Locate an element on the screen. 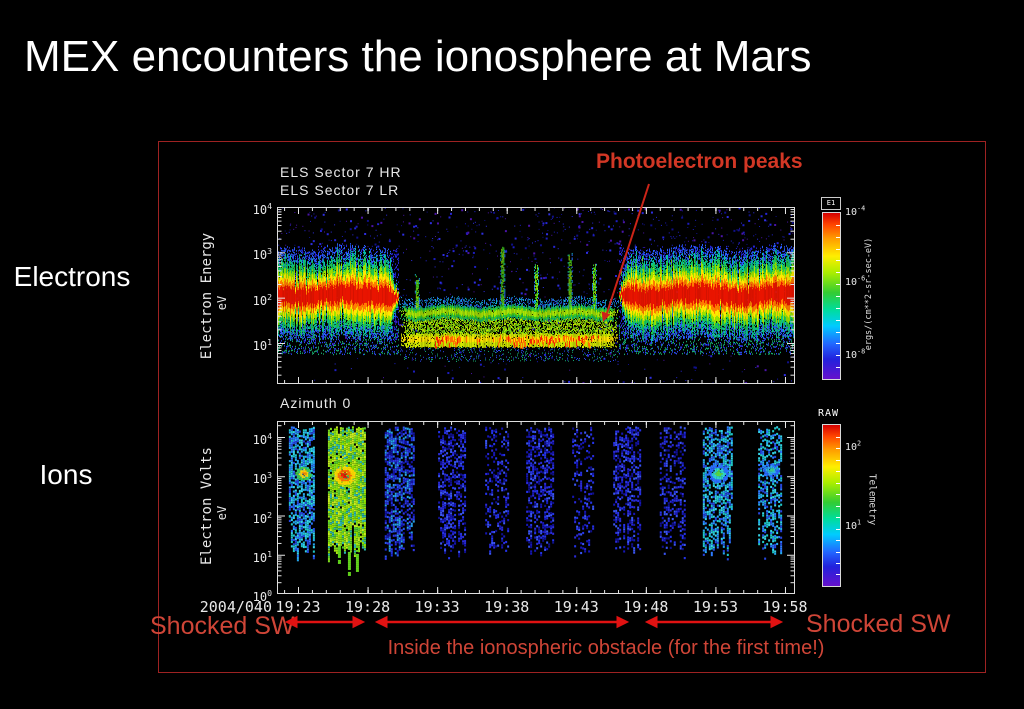 The image size is (1024, 709). bottom-plot-title: Azimuth 0 is located at coordinates (316, 403).